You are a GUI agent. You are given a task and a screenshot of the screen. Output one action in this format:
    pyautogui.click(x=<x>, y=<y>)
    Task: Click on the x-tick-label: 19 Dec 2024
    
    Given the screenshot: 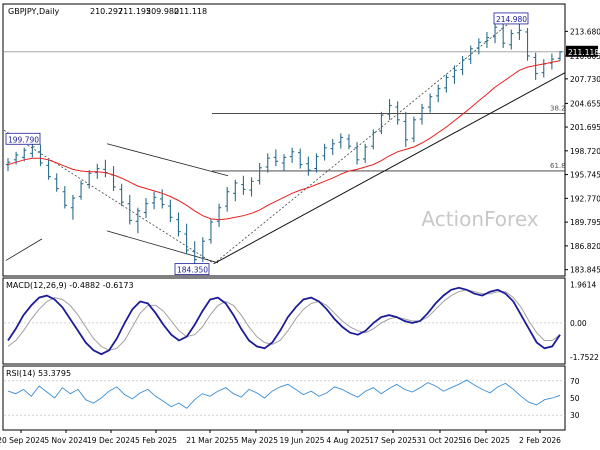 What is the action you would take?
    pyautogui.click(x=111, y=440)
    